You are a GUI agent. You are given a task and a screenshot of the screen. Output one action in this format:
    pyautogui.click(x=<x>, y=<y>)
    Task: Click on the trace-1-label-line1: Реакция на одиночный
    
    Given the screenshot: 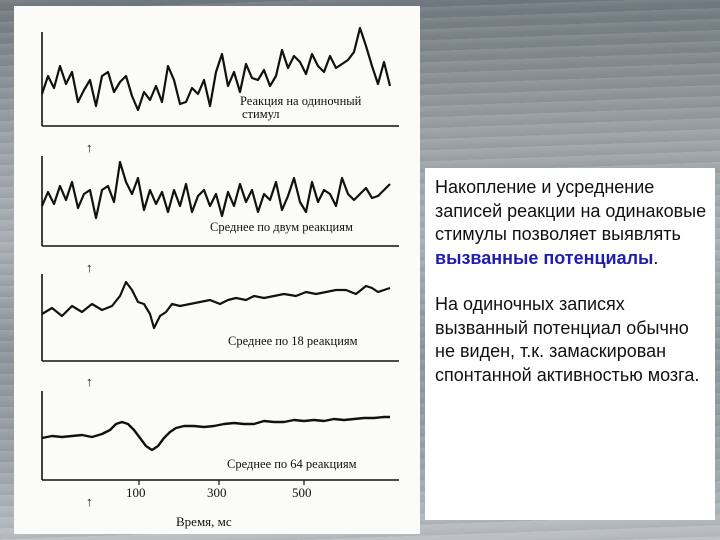 What is the action you would take?
    pyautogui.click(x=301, y=101)
    